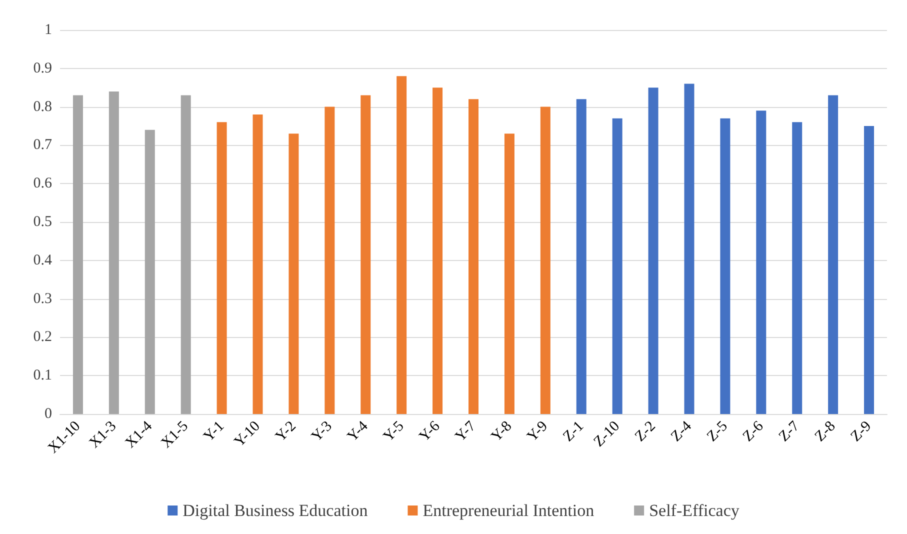 This screenshot has height=534, width=907. What do you see at coordinates (574, 431) in the screenshot?
I see `x-tick-label: Z-1` at bounding box center [574, 431].